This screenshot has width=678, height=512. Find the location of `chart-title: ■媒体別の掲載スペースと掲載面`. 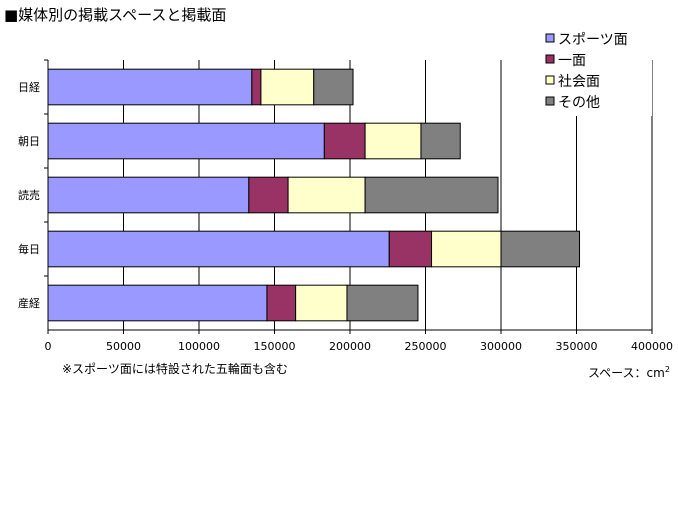

chart-title: ■媒体別の掲載スペースと掲載面 is located at coordinates (115, 15).